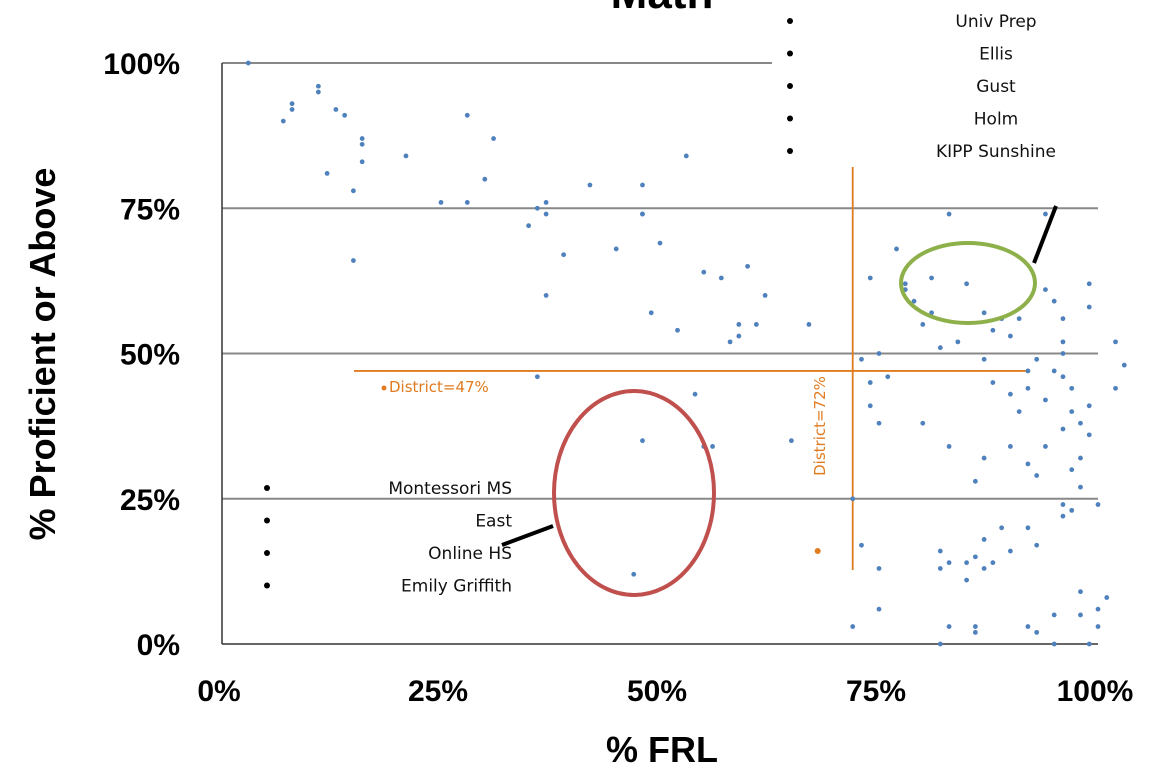  Describe the element at coordinates (493, 522) in the screenshot. I see `bottom-list-item: East` at that location.